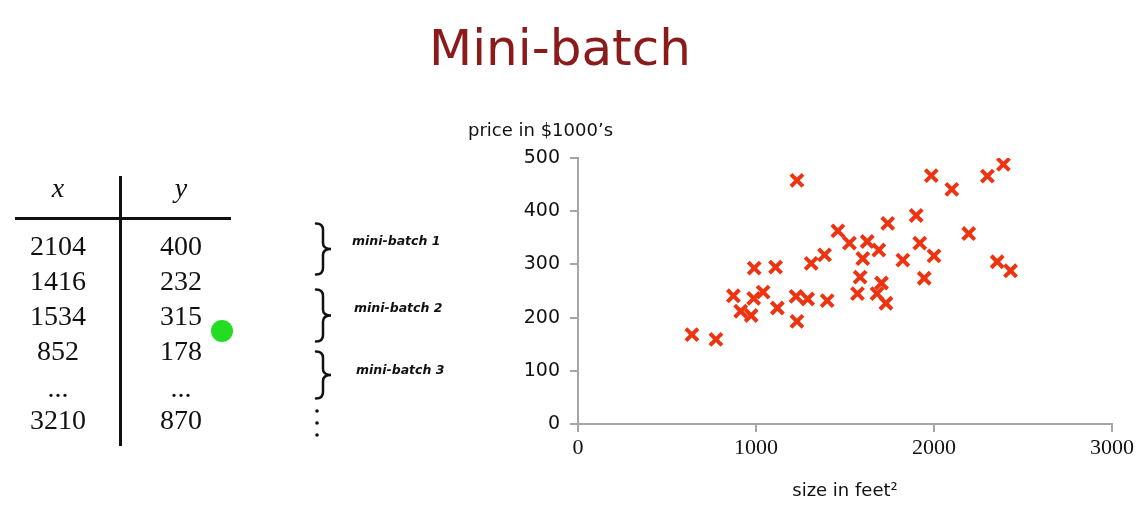 The image size is (1142, 506). I want to click on text: 1534, so click(58, 316).